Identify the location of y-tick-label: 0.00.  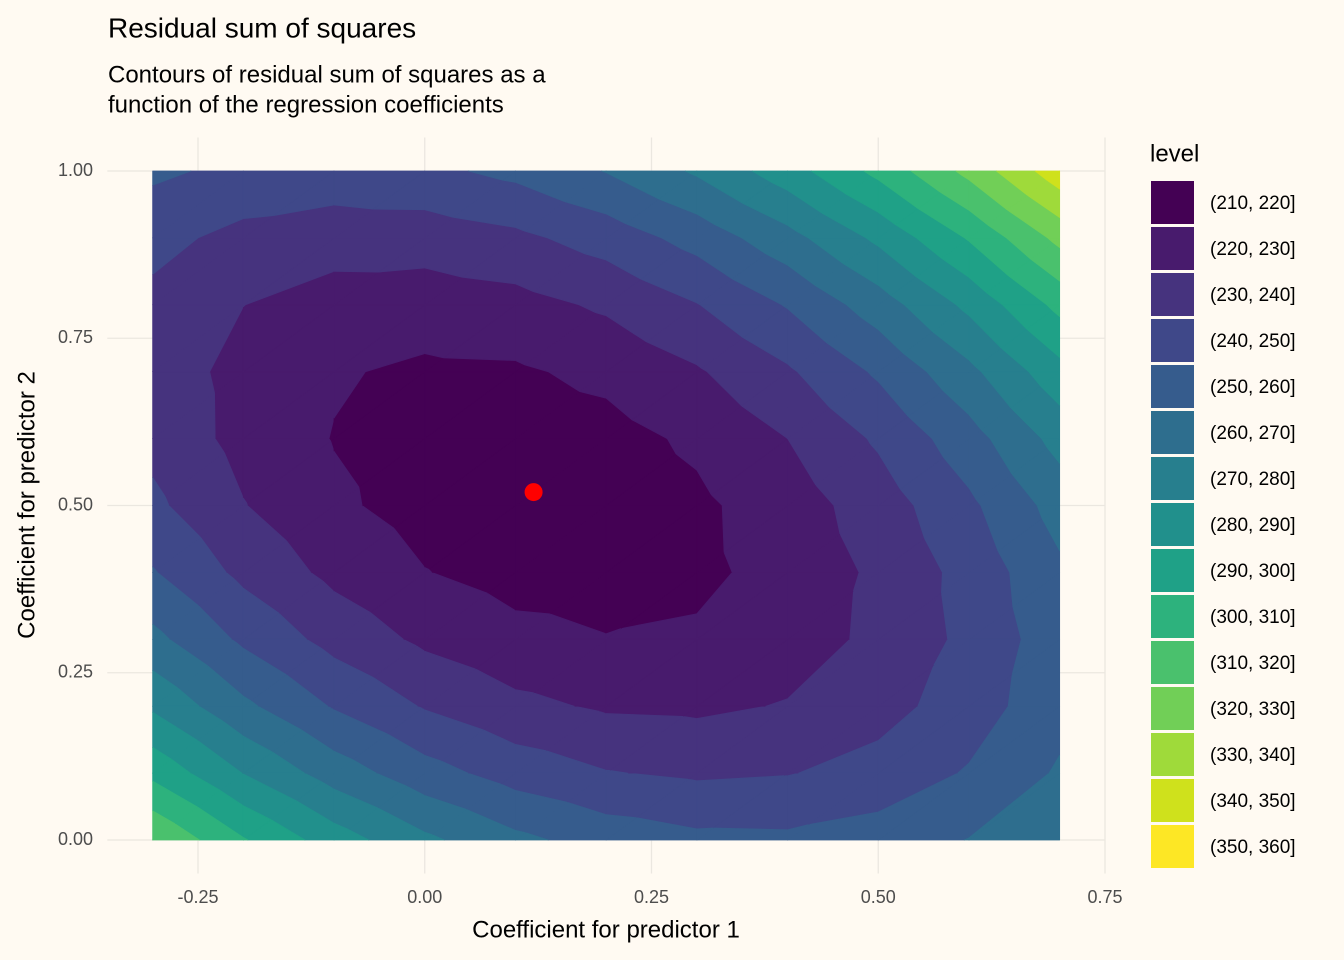
(75, 839).